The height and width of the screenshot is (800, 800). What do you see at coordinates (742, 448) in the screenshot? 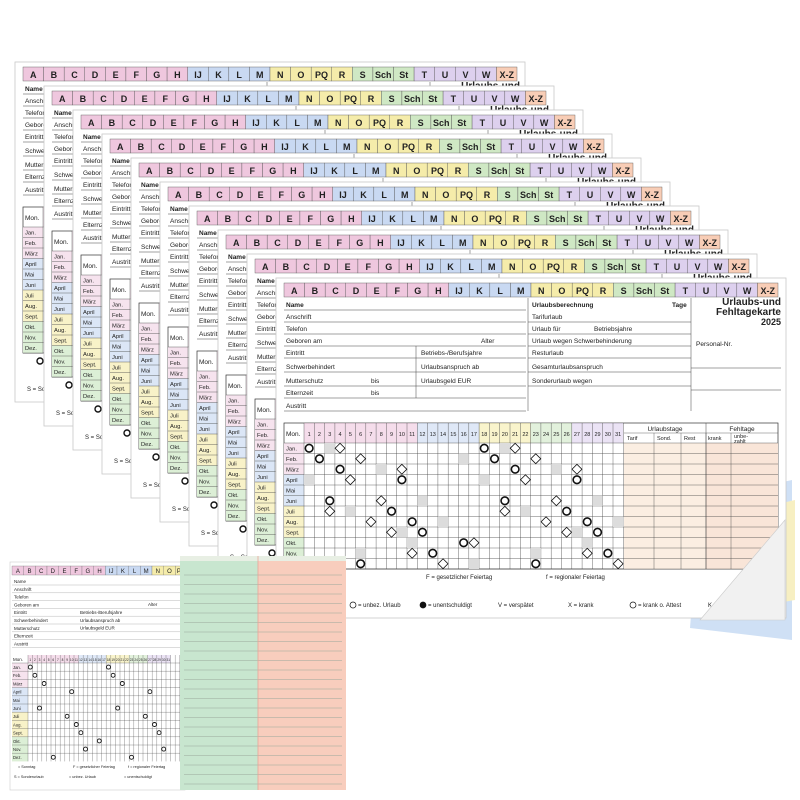
I see `tally-cell` at bounding box center [742, 448].